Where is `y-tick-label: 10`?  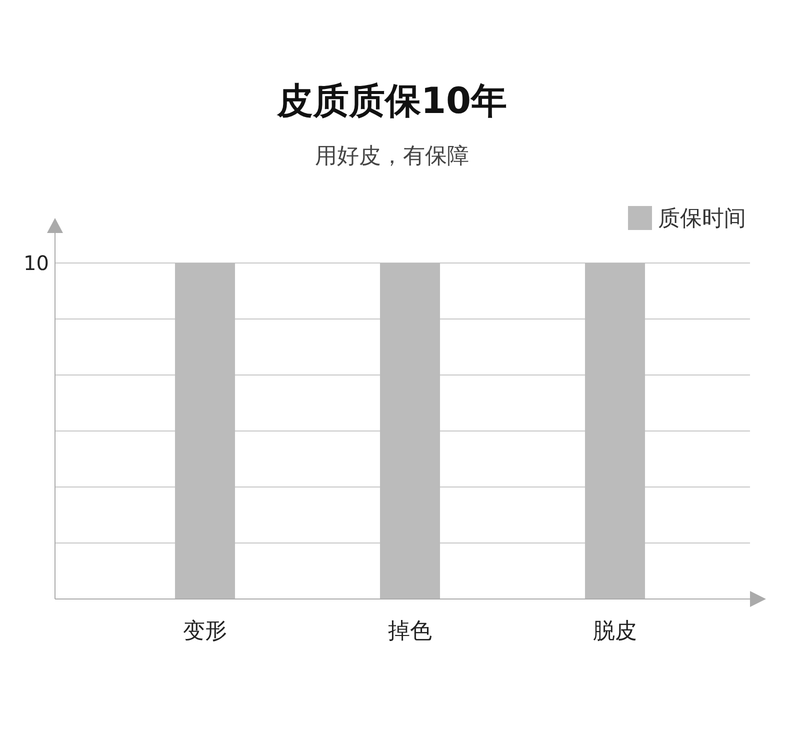
y-tick-label: 10 is located at coordinates (36, 263).